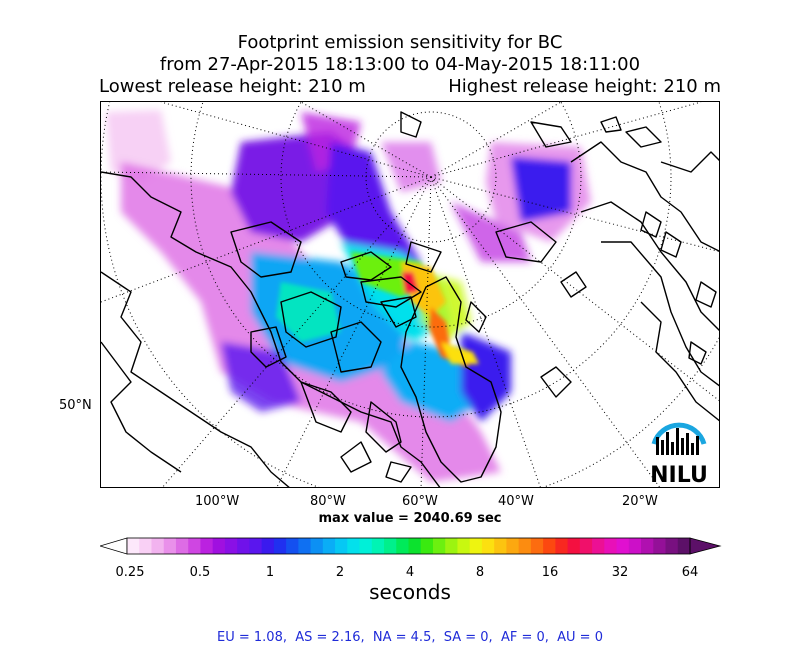 Image resolution: width=800 pixels, height=650 pixels. Describe the element at coordinates (410, 518) in the screenshot. I see `max-value-label: max value = 2040.69 sec` at that location.